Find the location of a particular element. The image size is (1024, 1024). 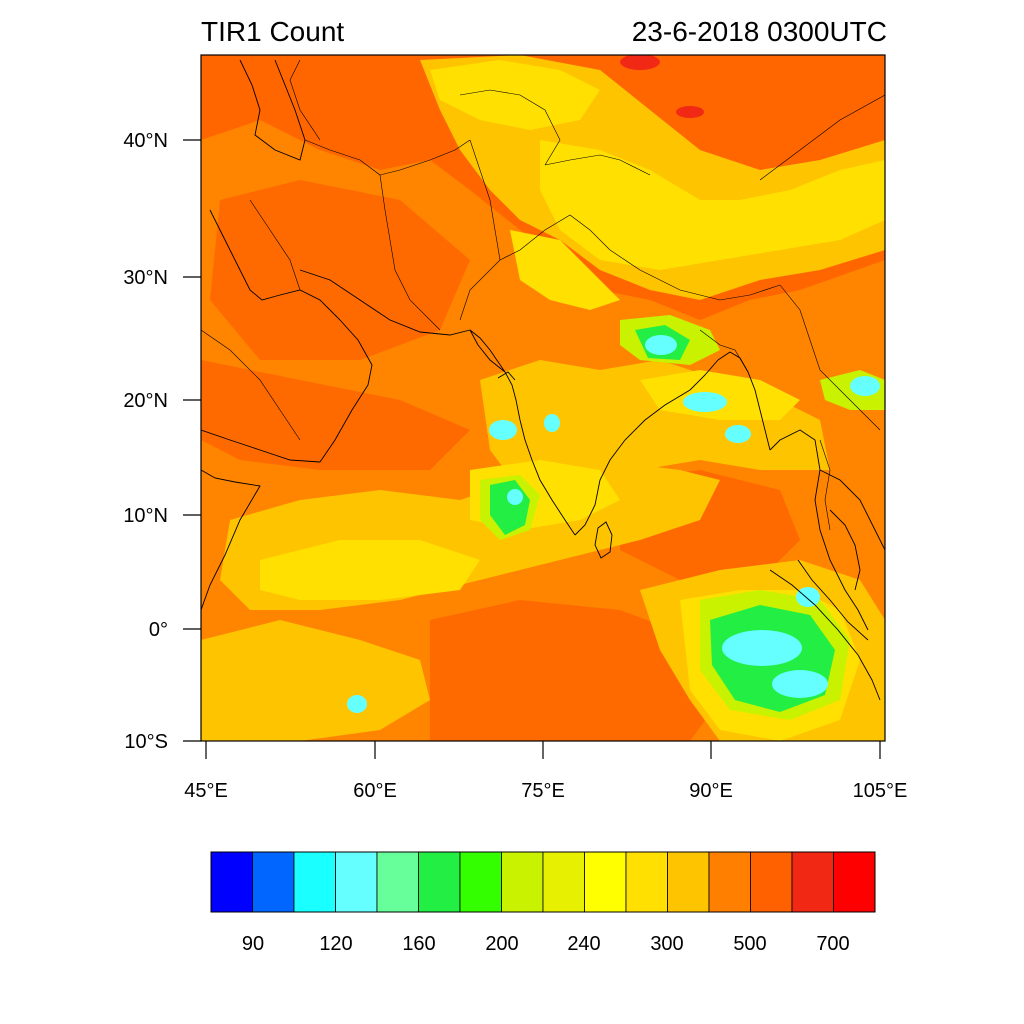

lat-ticks is located at coordinates (192, 440).